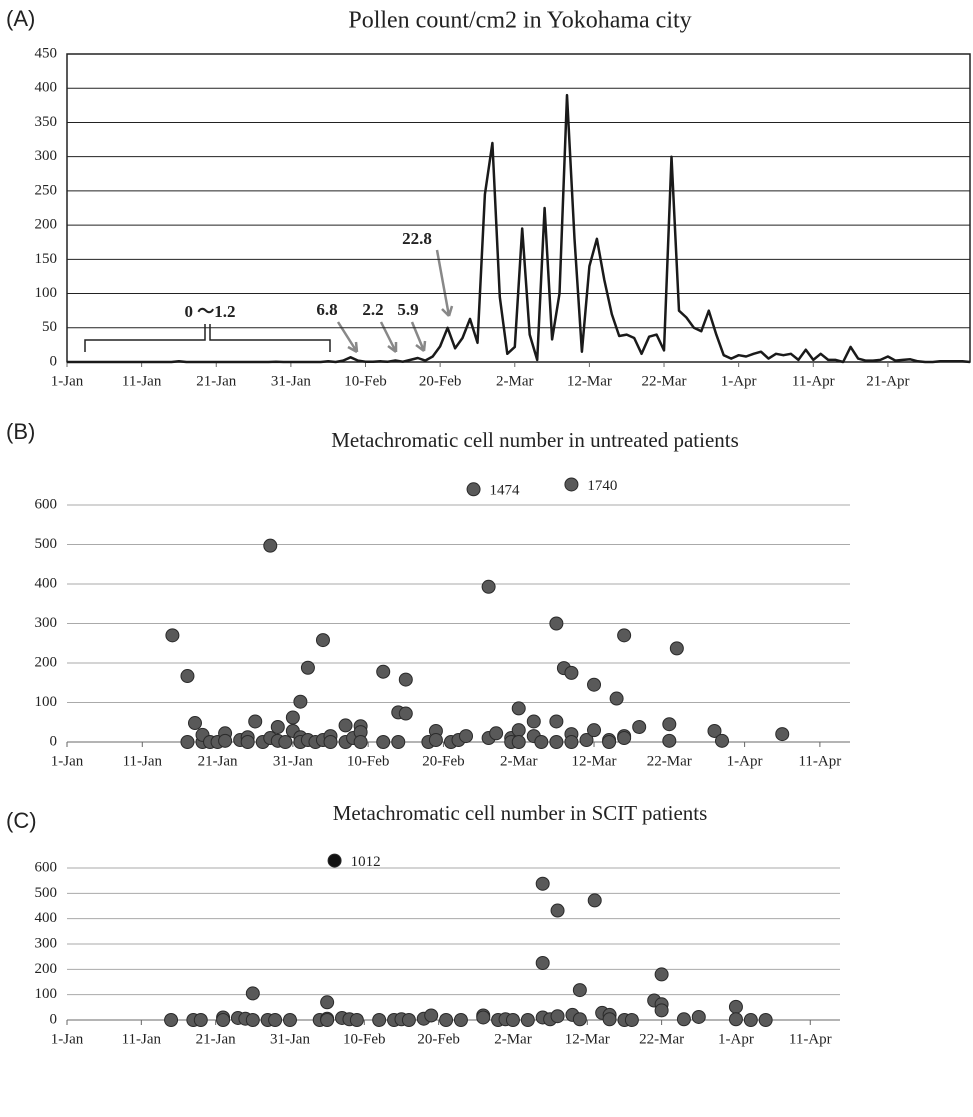 Image resolution: width=973 pixels, height=1117 pixels. What do you see at coordinates (46, 259) in the screenshot?
I see `y-tick-label: 150` at bounding box center [46, 259].